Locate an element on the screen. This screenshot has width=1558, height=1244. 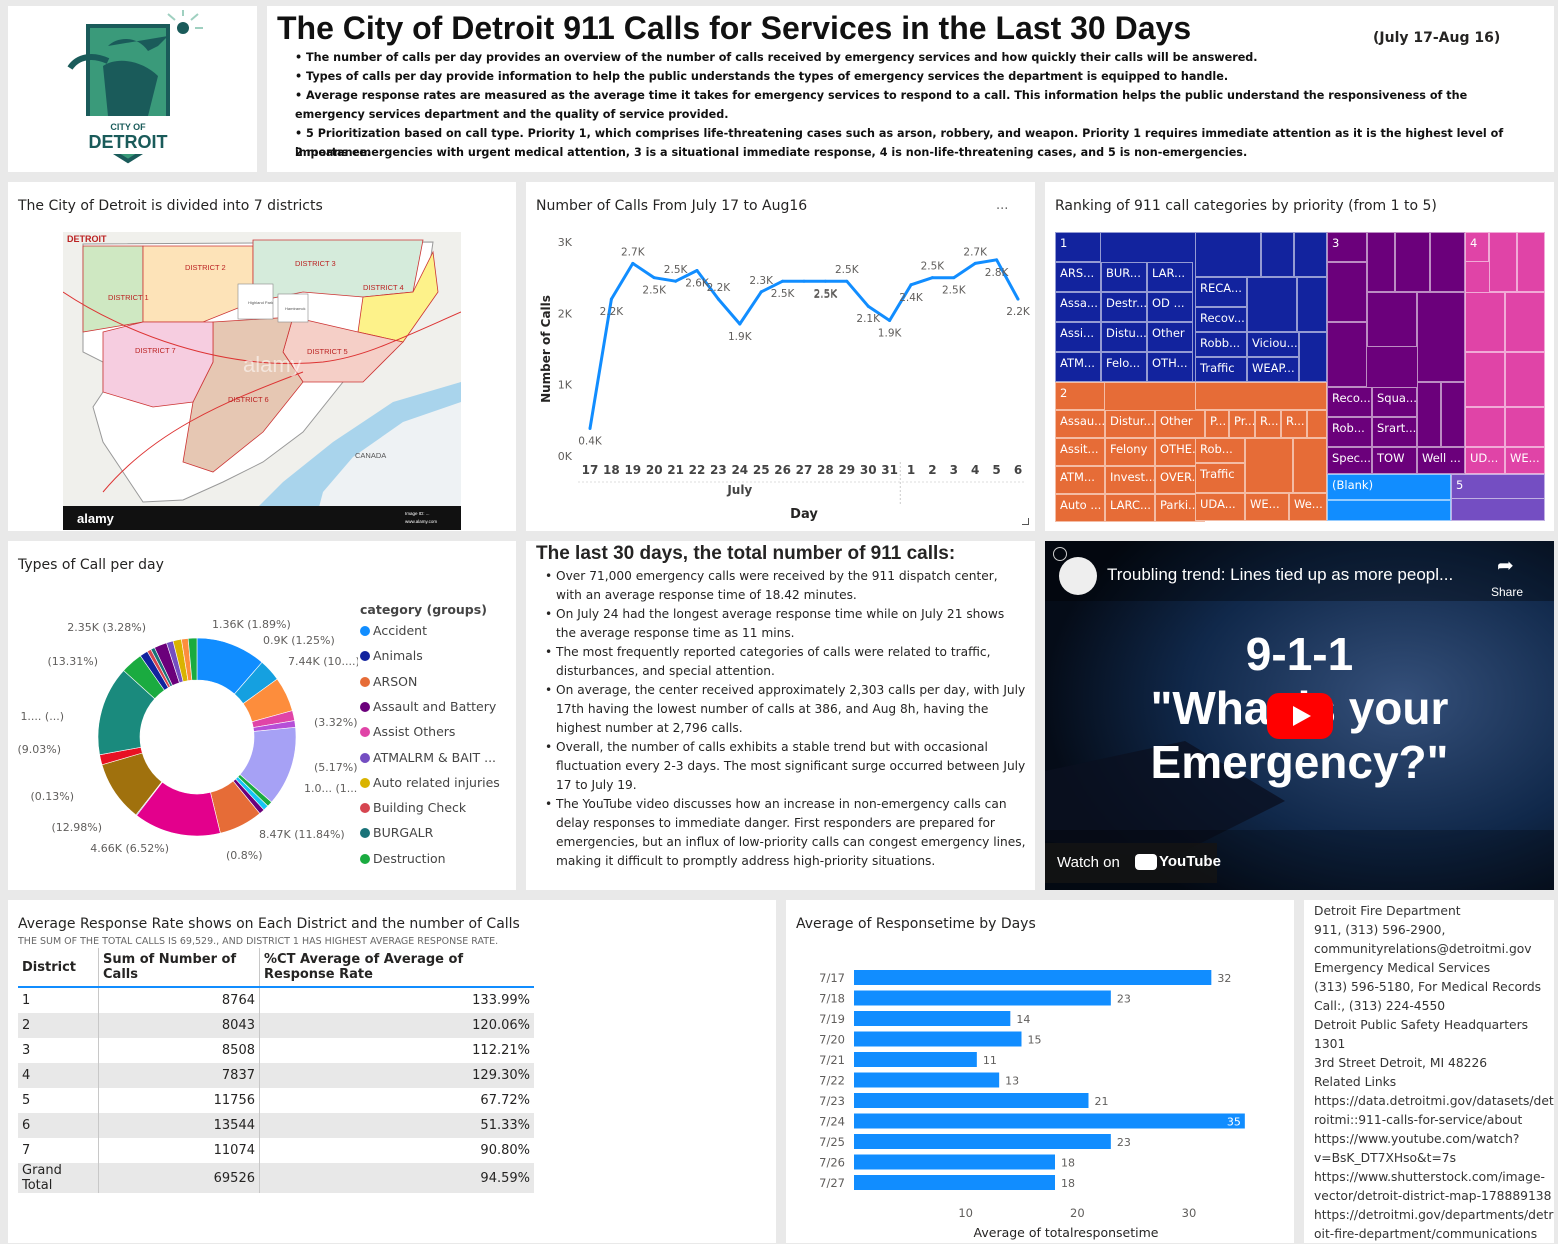
legend-item: ARSON is located at coordinates (388, 681).